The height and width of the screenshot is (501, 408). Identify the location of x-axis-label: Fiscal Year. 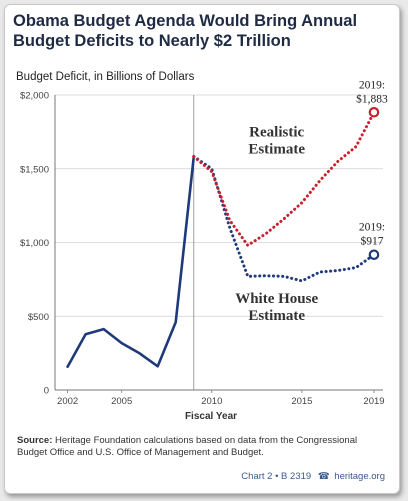
(211, 416).